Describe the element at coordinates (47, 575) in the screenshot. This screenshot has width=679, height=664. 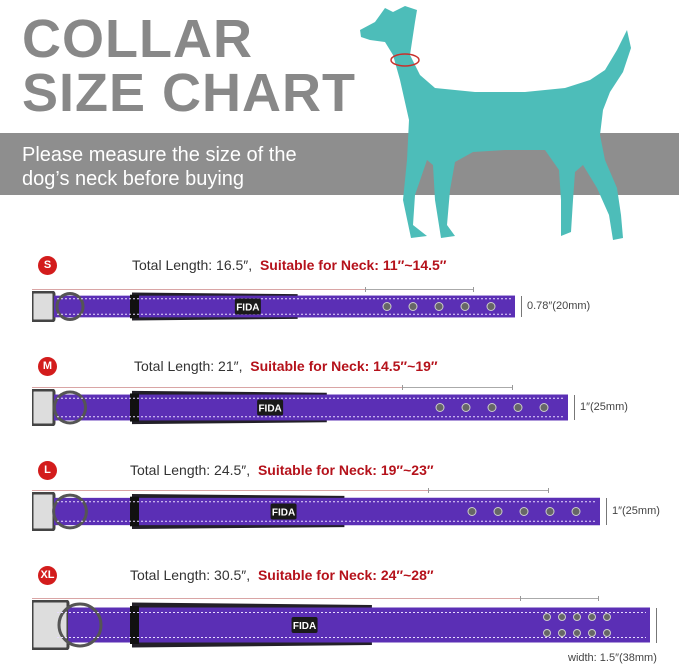
I see `size-badge: XL` at that location.